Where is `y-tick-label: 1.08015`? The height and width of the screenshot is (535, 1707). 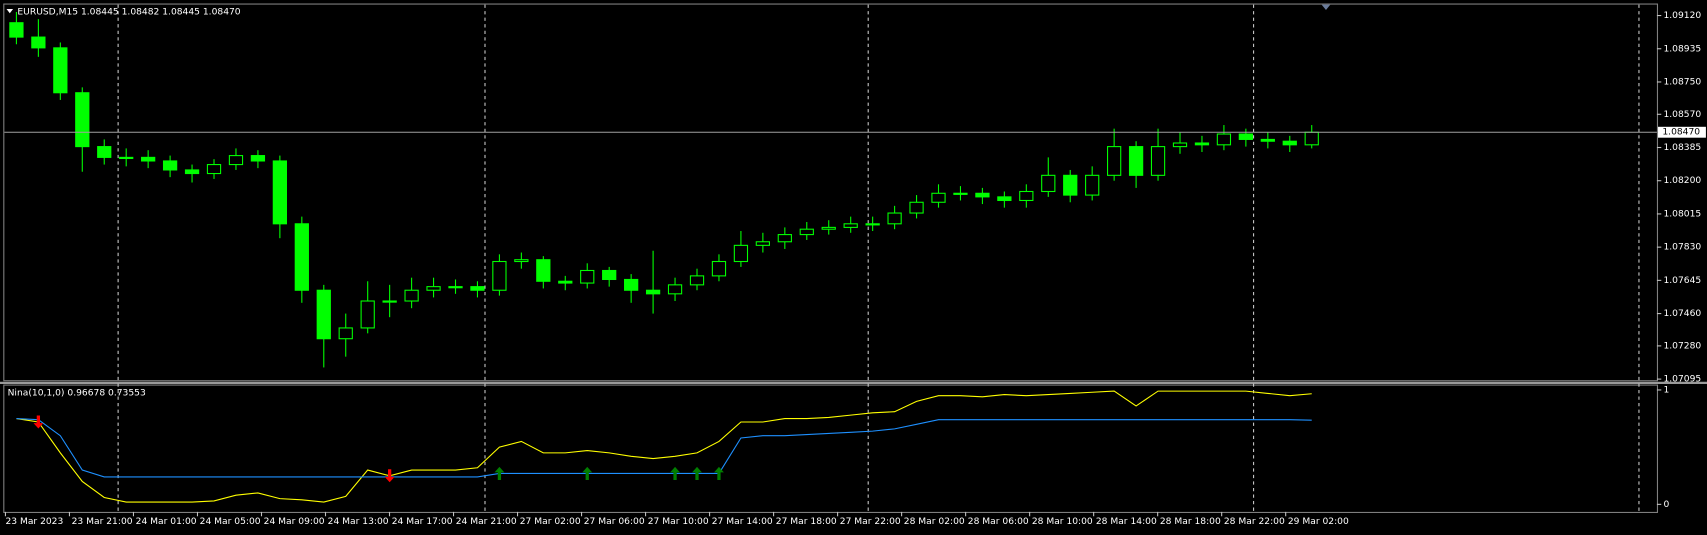 y-tick-label: 1.08015 is located at coordinates (1682, 214).